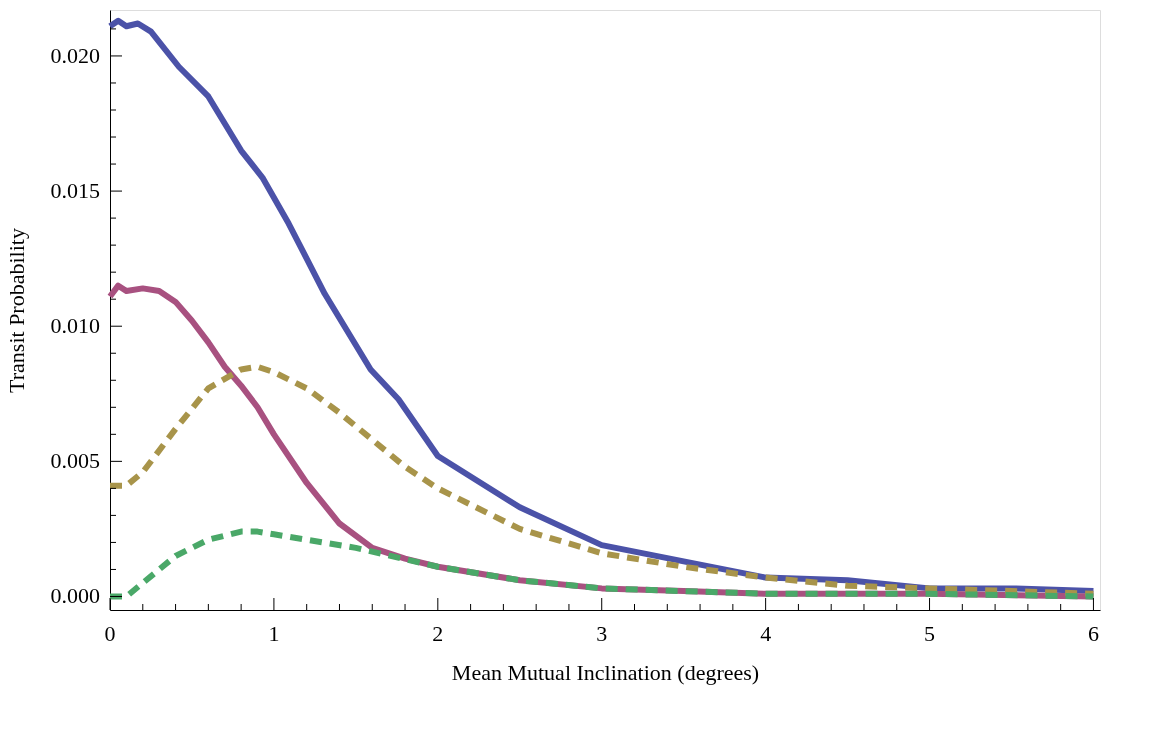 The height and width of the screenshot is (738, 1156). What do you see at coordinates (75, 596) in the screenshot?
I see `y-tick-label: 0.000` at bounding box center [75, 596].